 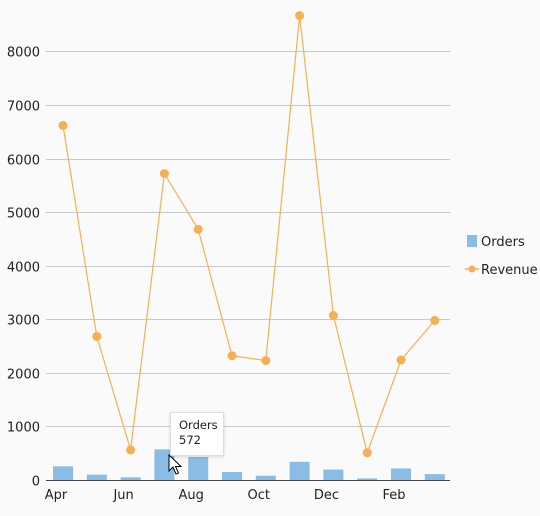 What do you see at coordinates (265, 477) in the screenshot?
I see `bar-orders-Oct` at bounding box center [265, 477].